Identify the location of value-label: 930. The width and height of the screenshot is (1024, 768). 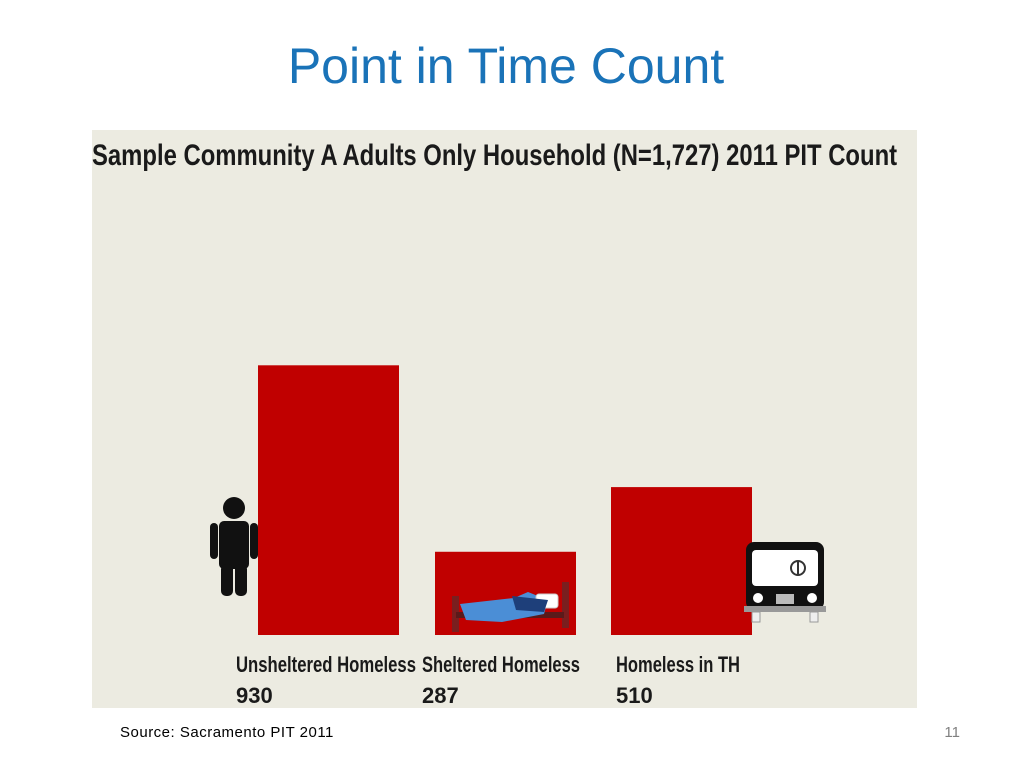
(254, 695).